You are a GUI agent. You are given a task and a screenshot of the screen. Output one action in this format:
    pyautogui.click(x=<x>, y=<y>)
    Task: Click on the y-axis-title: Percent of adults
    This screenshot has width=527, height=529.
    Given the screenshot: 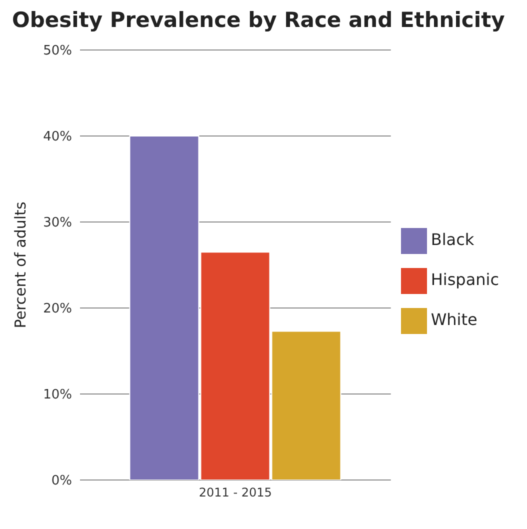 What is the action you would take?
    pyautogui.click(x=20, y=265)
    